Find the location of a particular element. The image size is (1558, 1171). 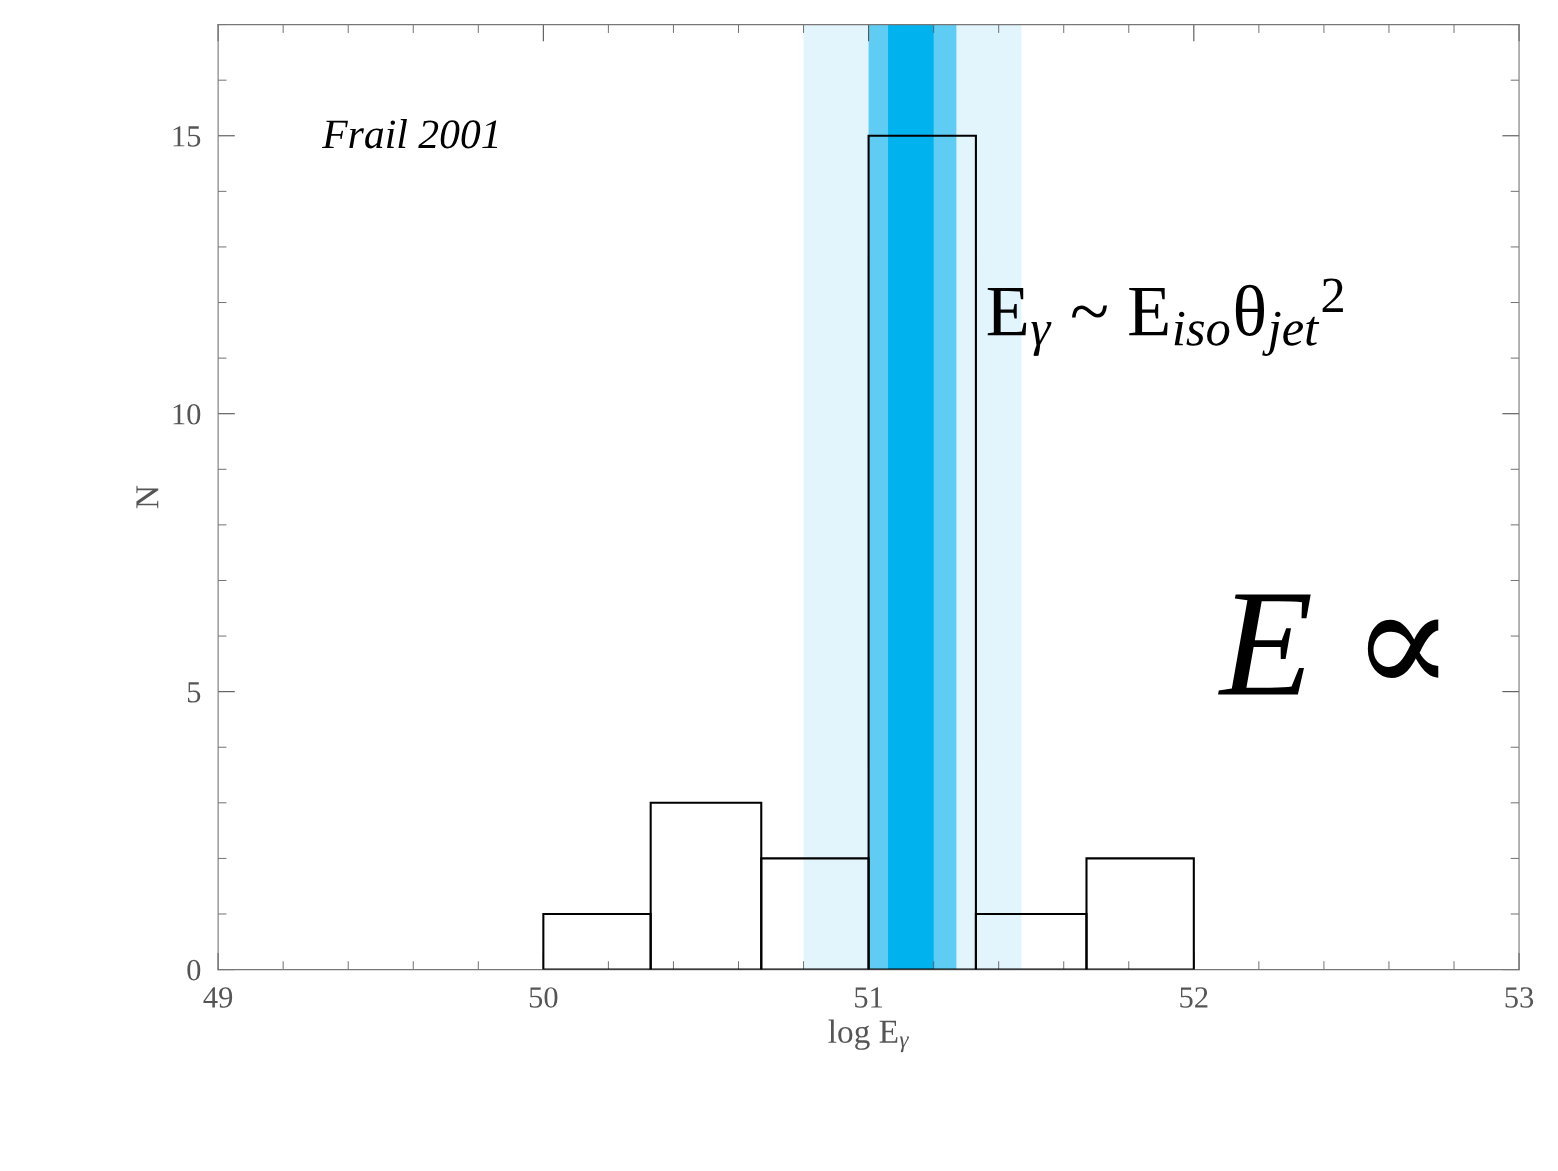

y-axis-title: N is located at coordinates (147, 497).